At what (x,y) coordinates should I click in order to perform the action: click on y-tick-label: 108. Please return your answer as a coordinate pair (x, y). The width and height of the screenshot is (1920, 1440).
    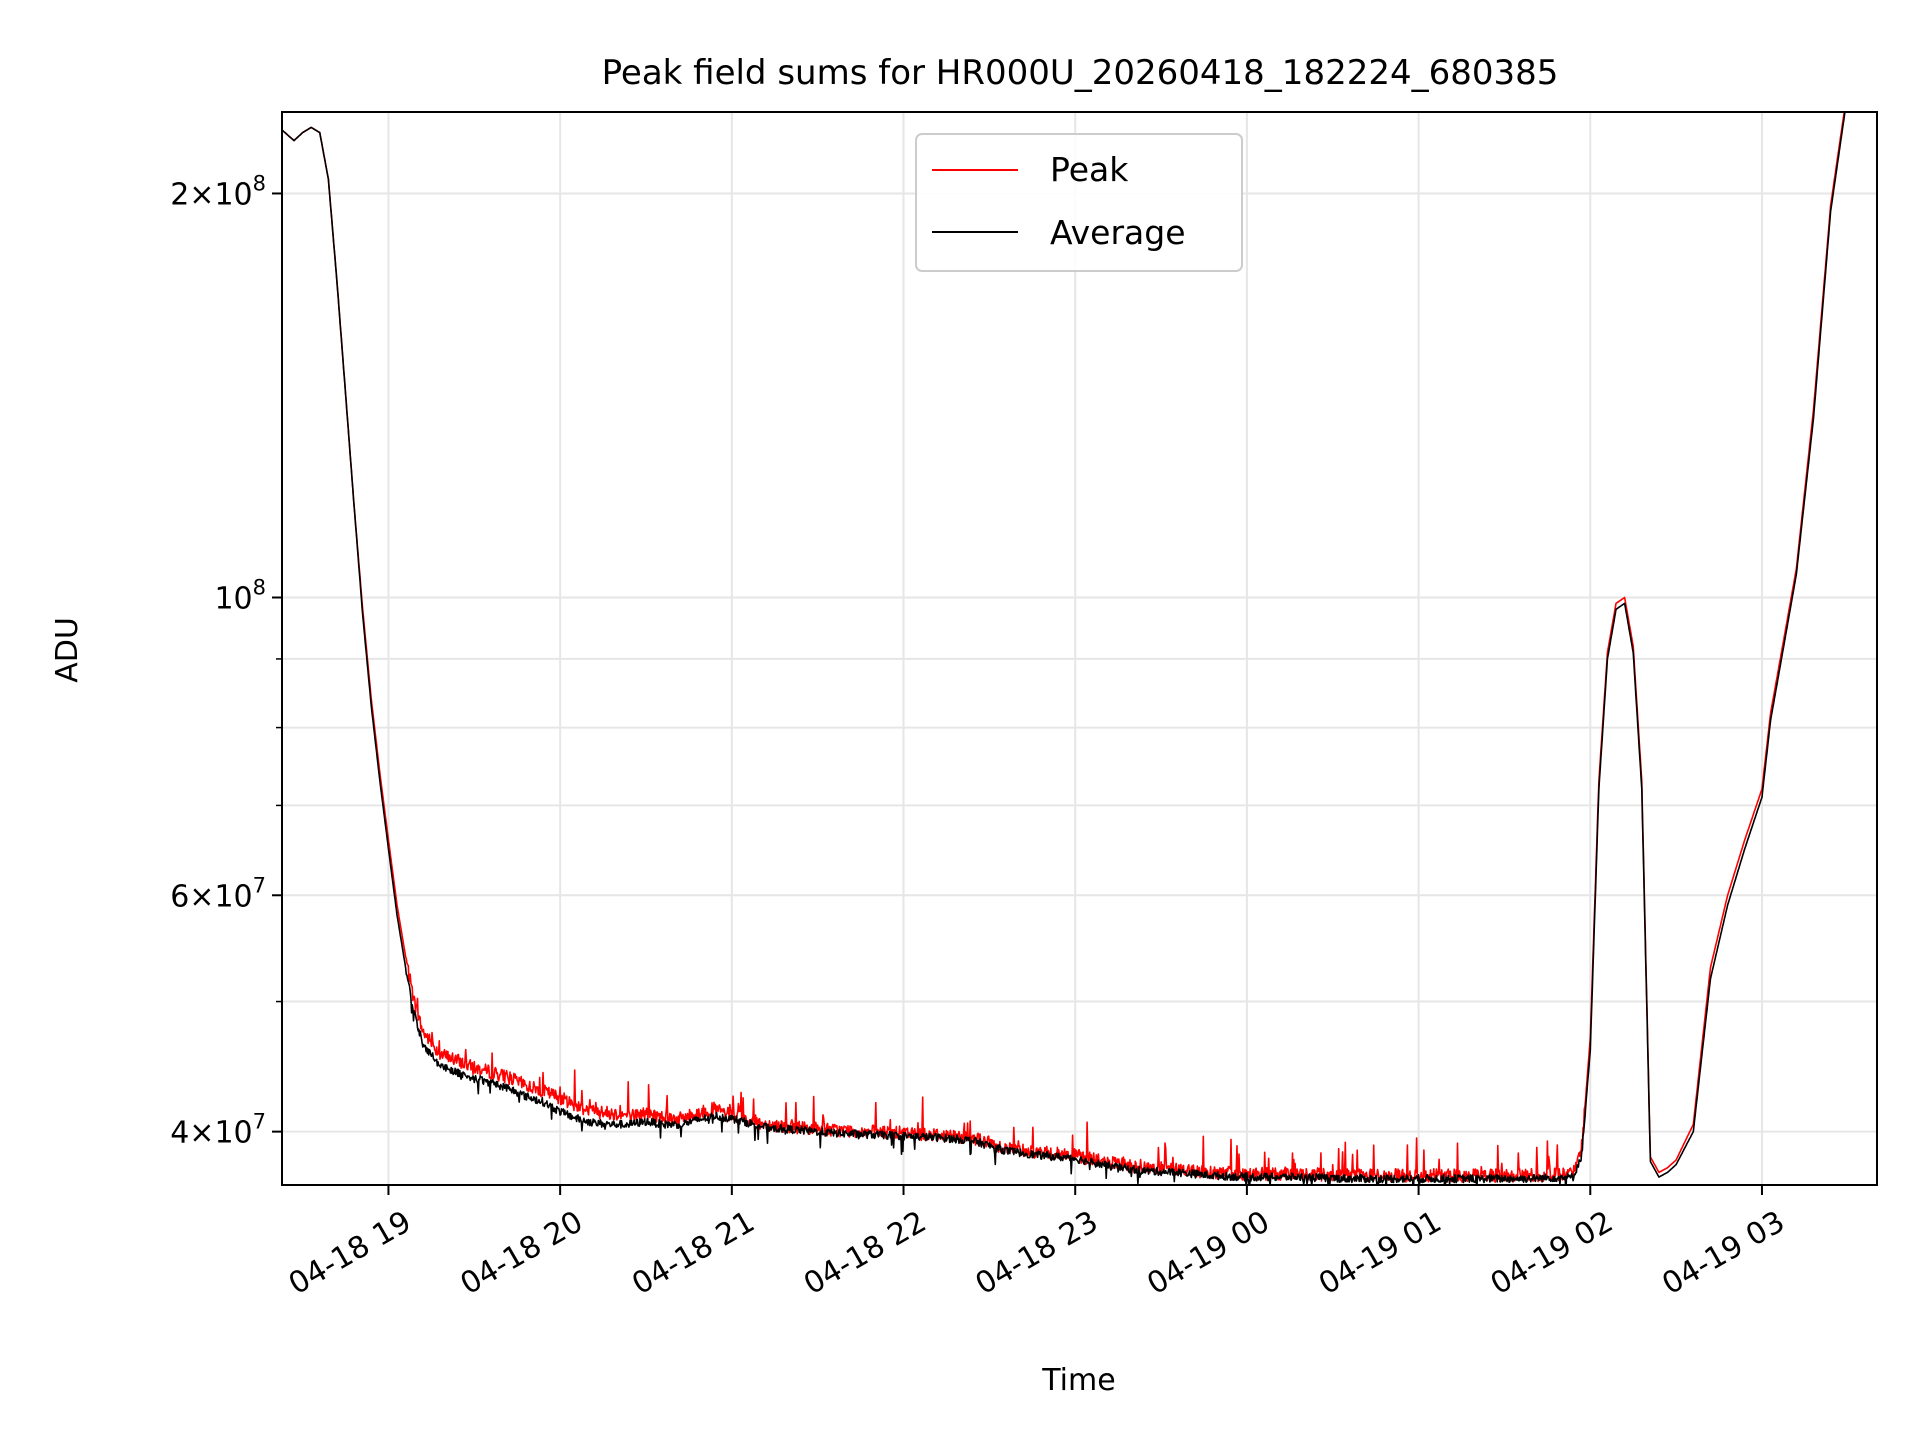
    Looking at the image, I should click on (240, 596).